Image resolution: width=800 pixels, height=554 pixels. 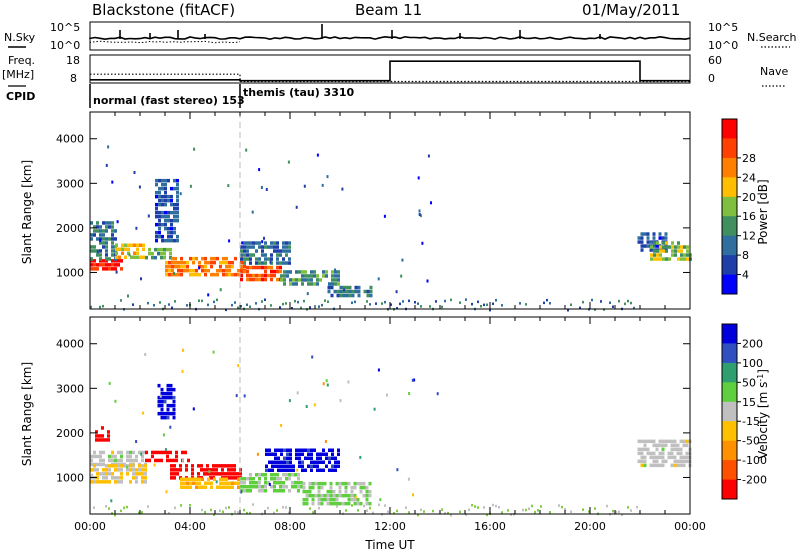 What do you see at coordinates (65, 27) in the screenshot?
I see `nsky-tick-top: 10^5` at bounding box center [65, 27].